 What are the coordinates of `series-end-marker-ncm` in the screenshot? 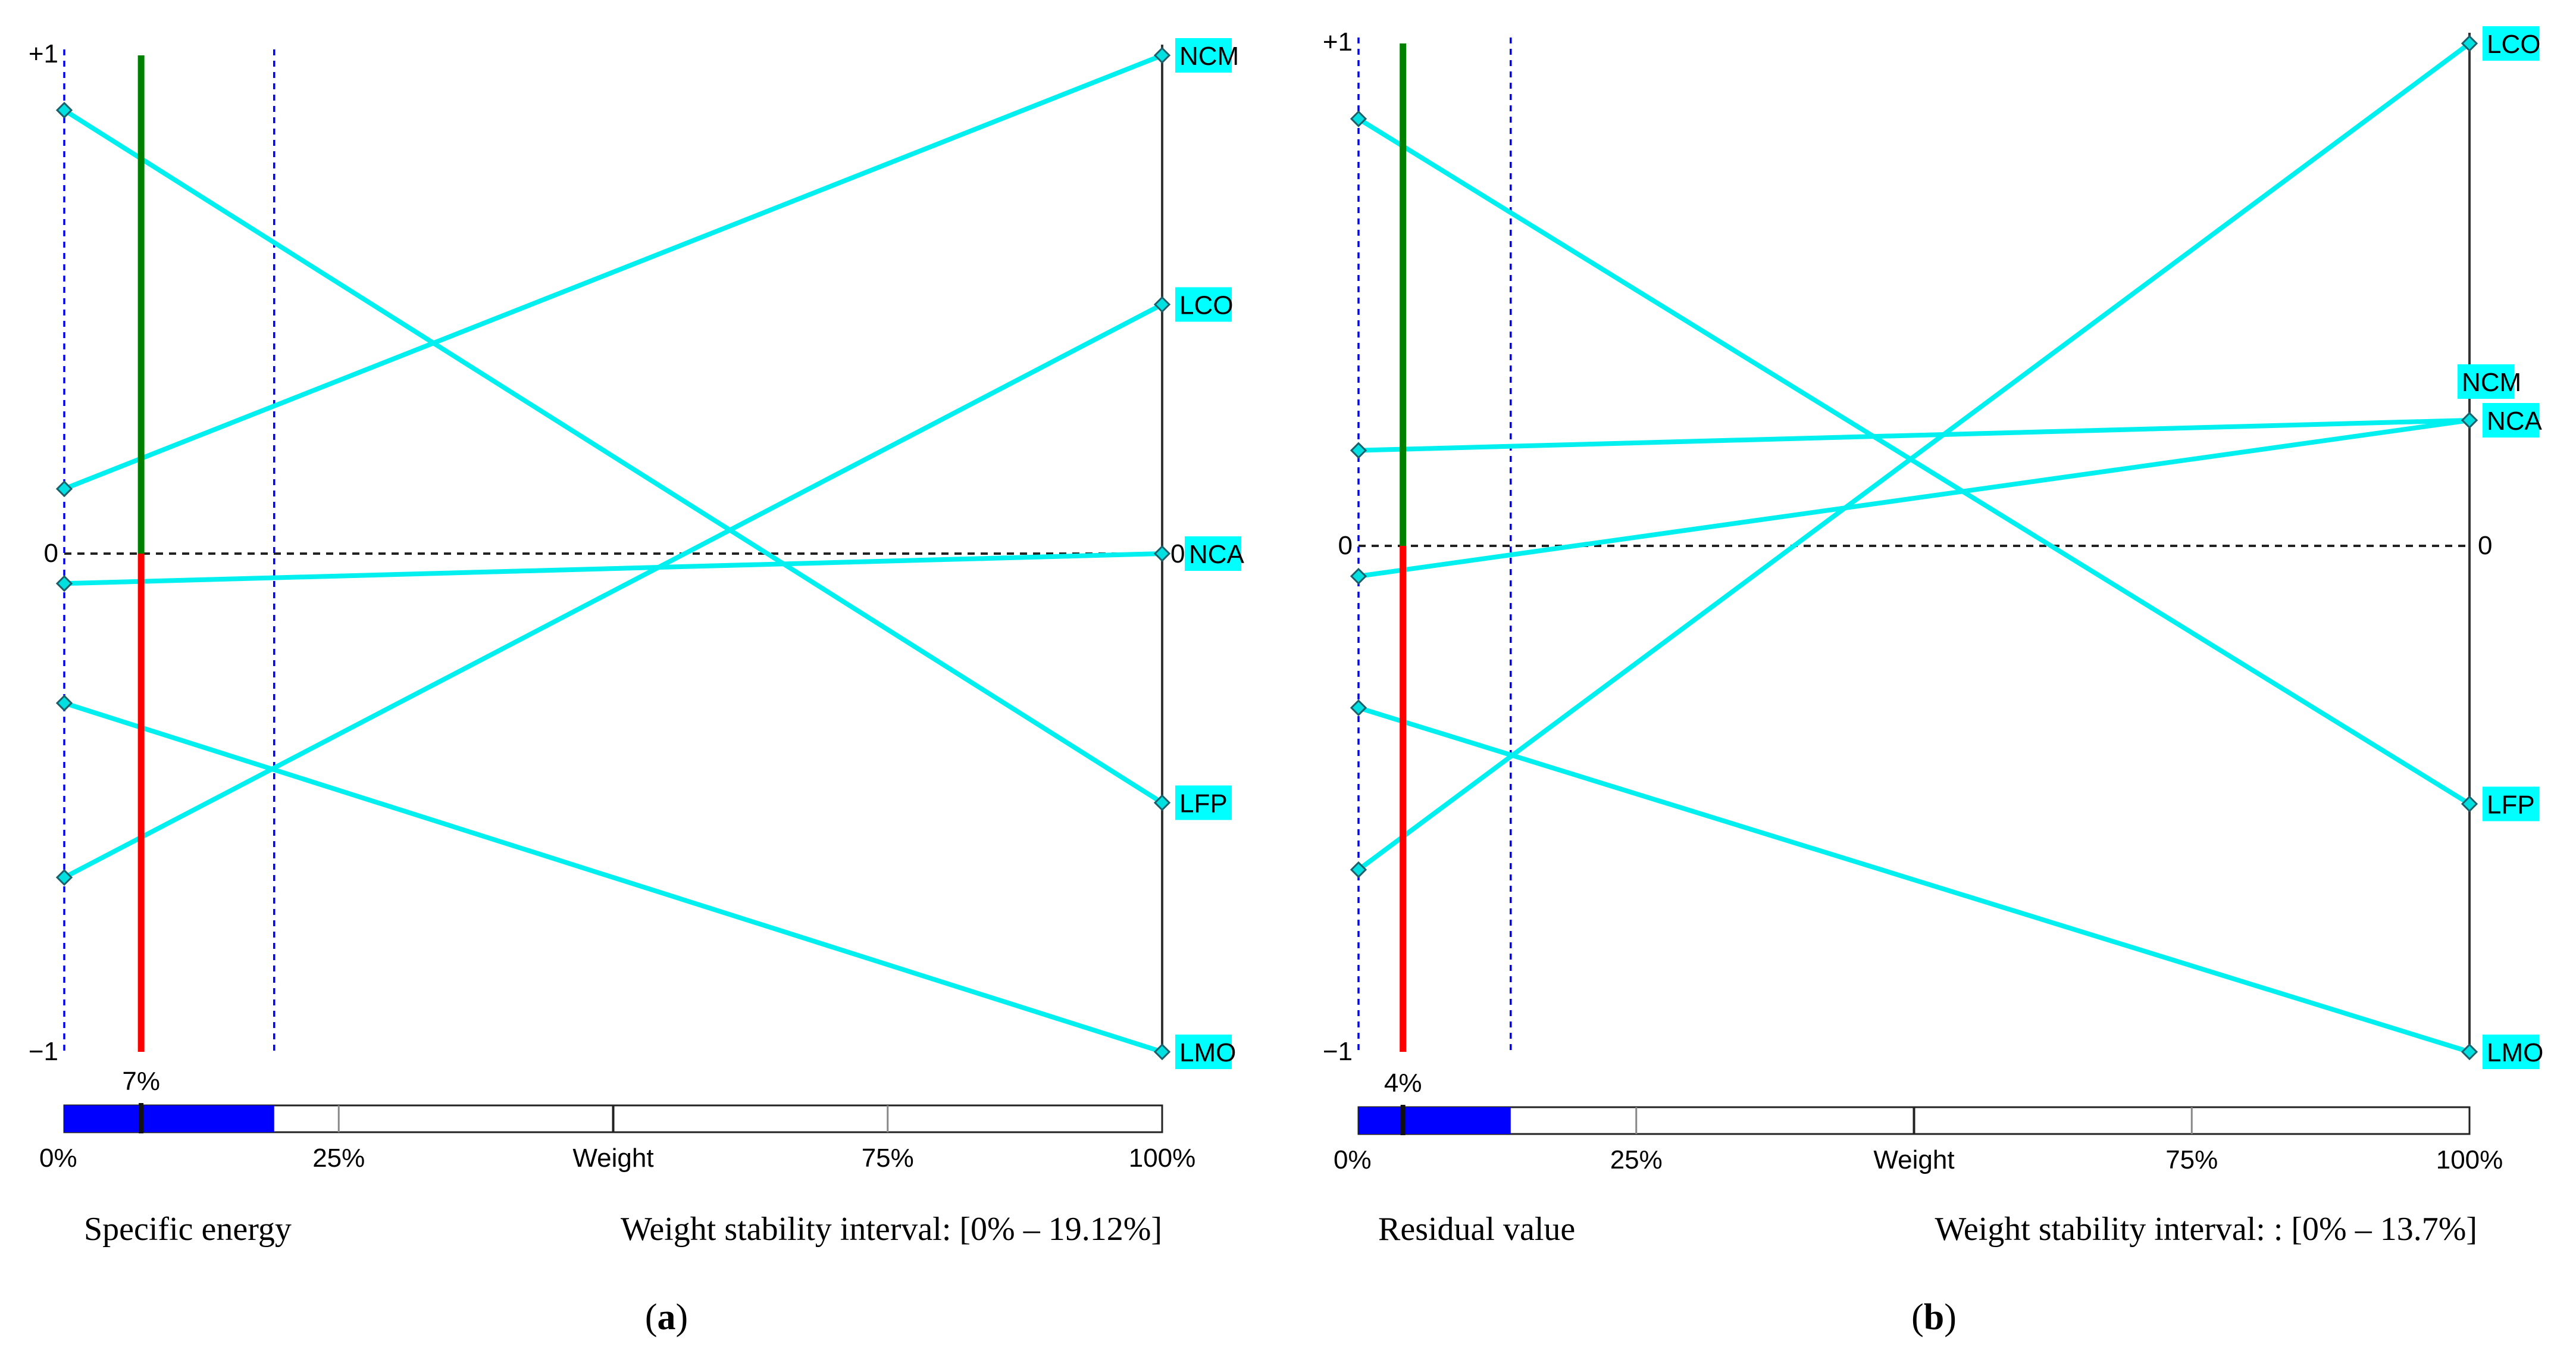 It's located at (1162, 55).